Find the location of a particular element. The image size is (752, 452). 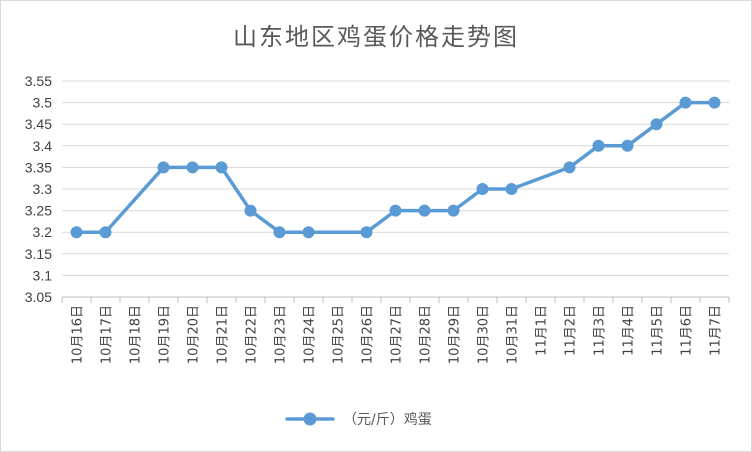

y-tick-label: 3.4 is located at coordinates (43, 146).